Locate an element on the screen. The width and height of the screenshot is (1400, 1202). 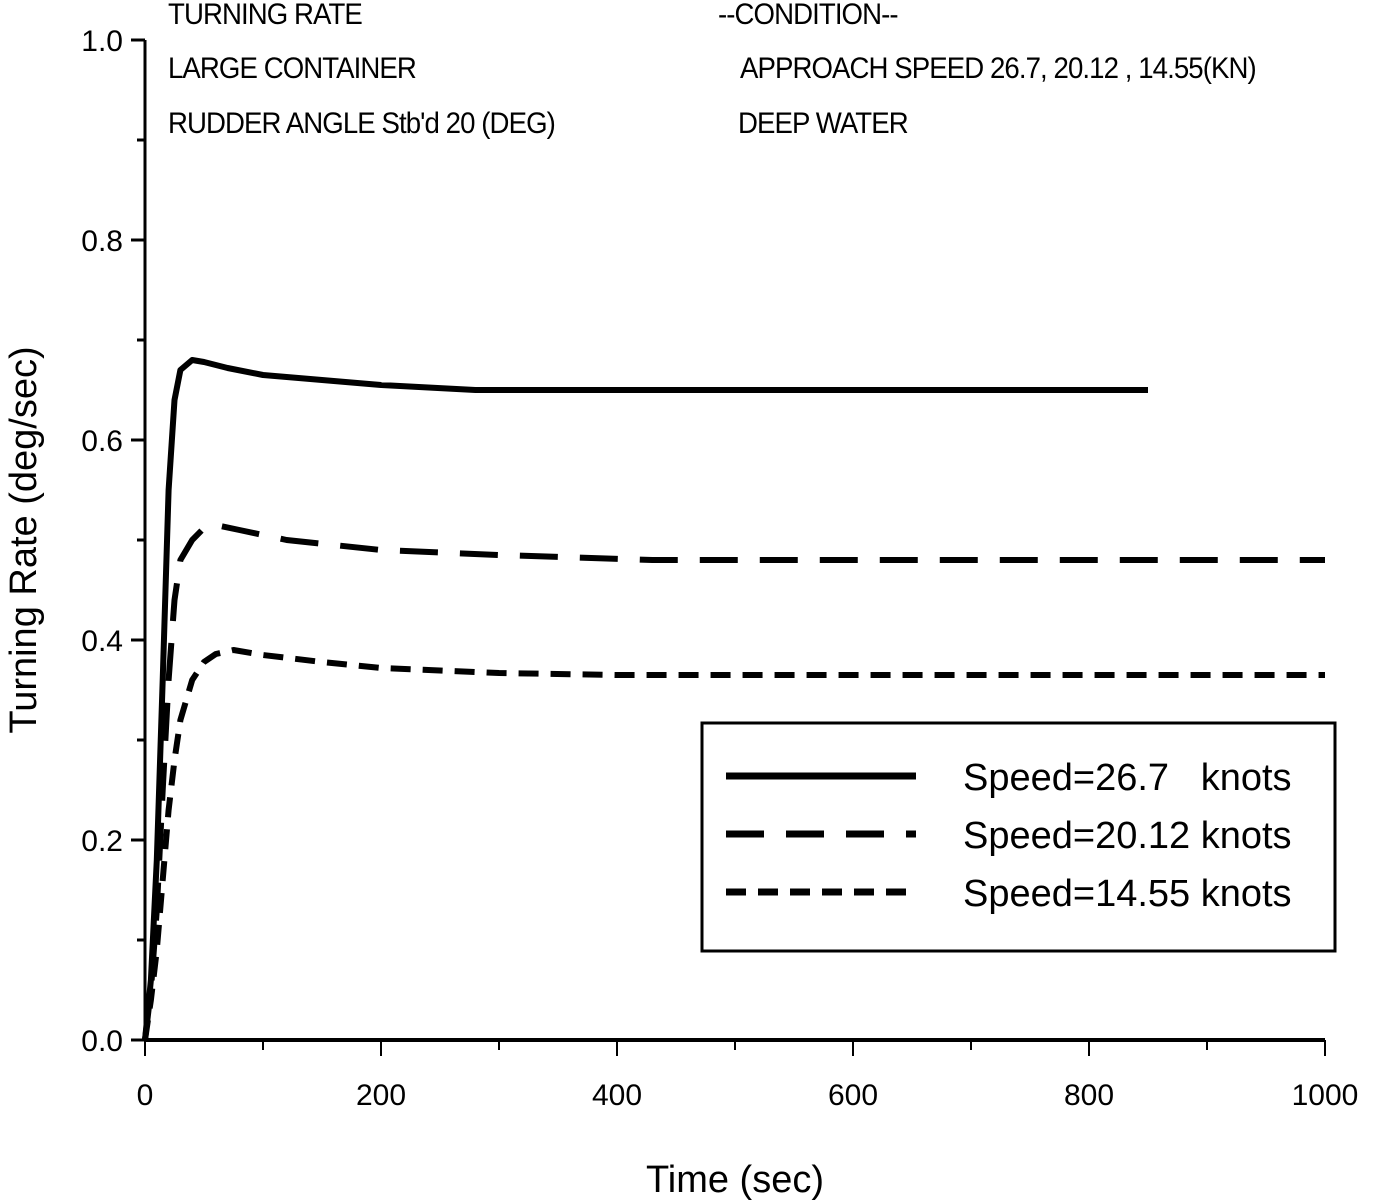
y-axis-title: Turning Rate (deg/sec) is located at coordinates (24, 539).